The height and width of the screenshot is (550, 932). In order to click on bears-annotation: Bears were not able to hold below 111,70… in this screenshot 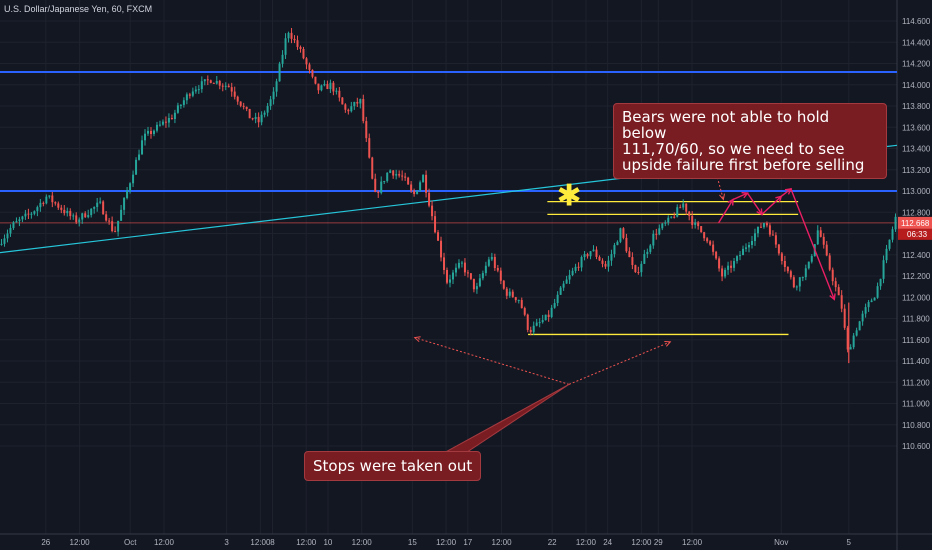, I will do `click(750, 141)`.